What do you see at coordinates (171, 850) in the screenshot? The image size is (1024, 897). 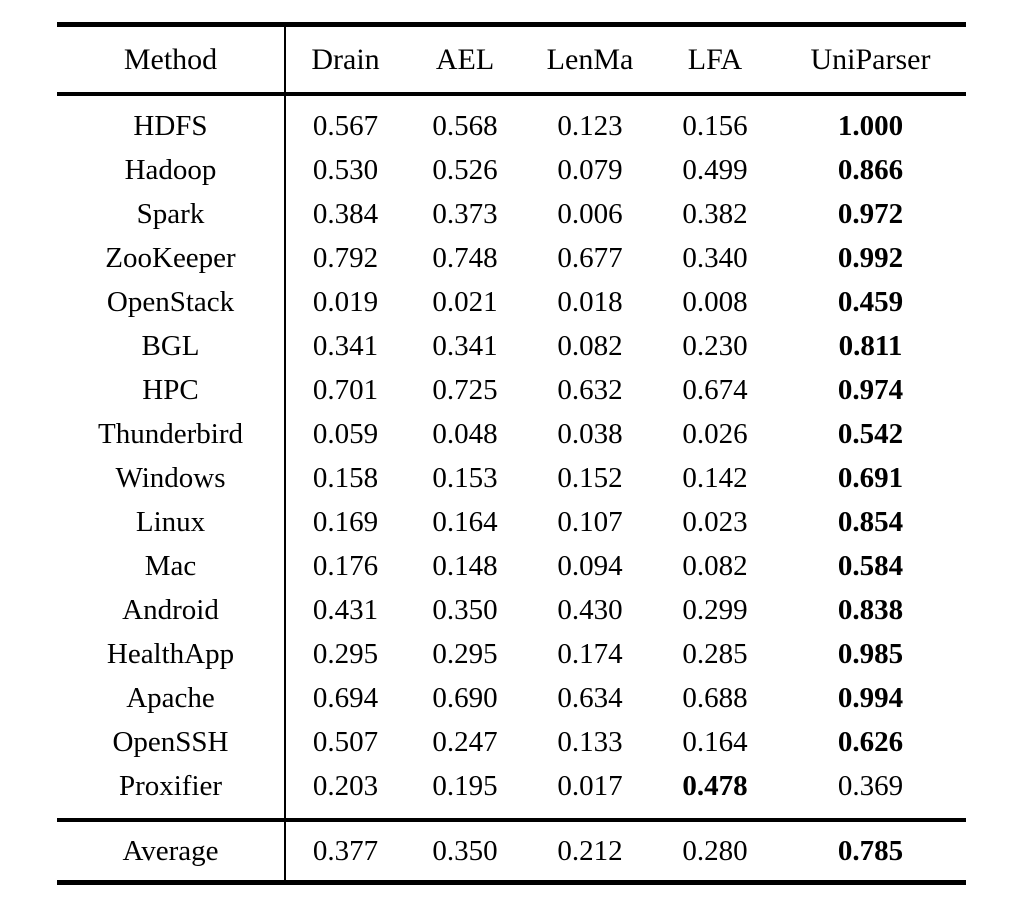 I see `average-label-cell: Average` at bounding box center [171, 850].